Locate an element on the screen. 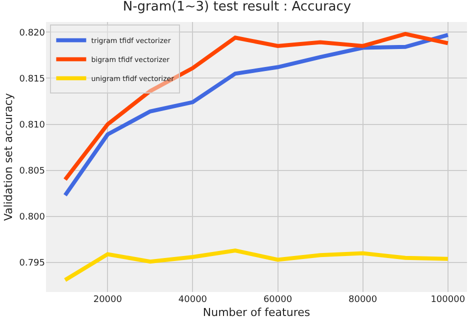  y-tick-label: 0.820 is located at coordinates (32, 33).